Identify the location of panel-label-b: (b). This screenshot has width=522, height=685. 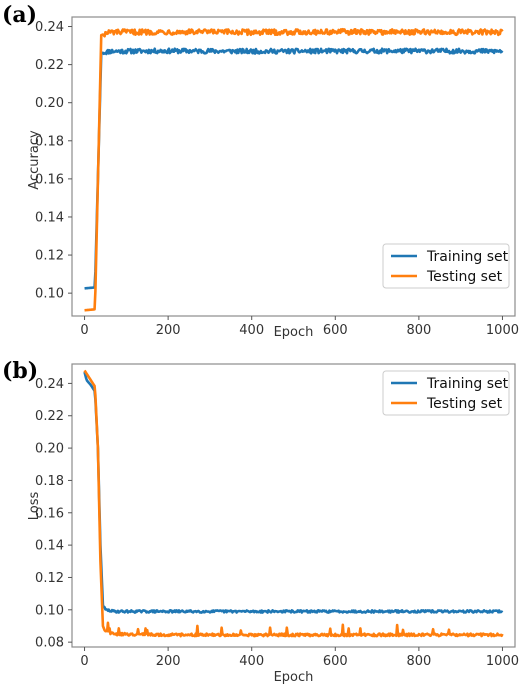
(20, 371).